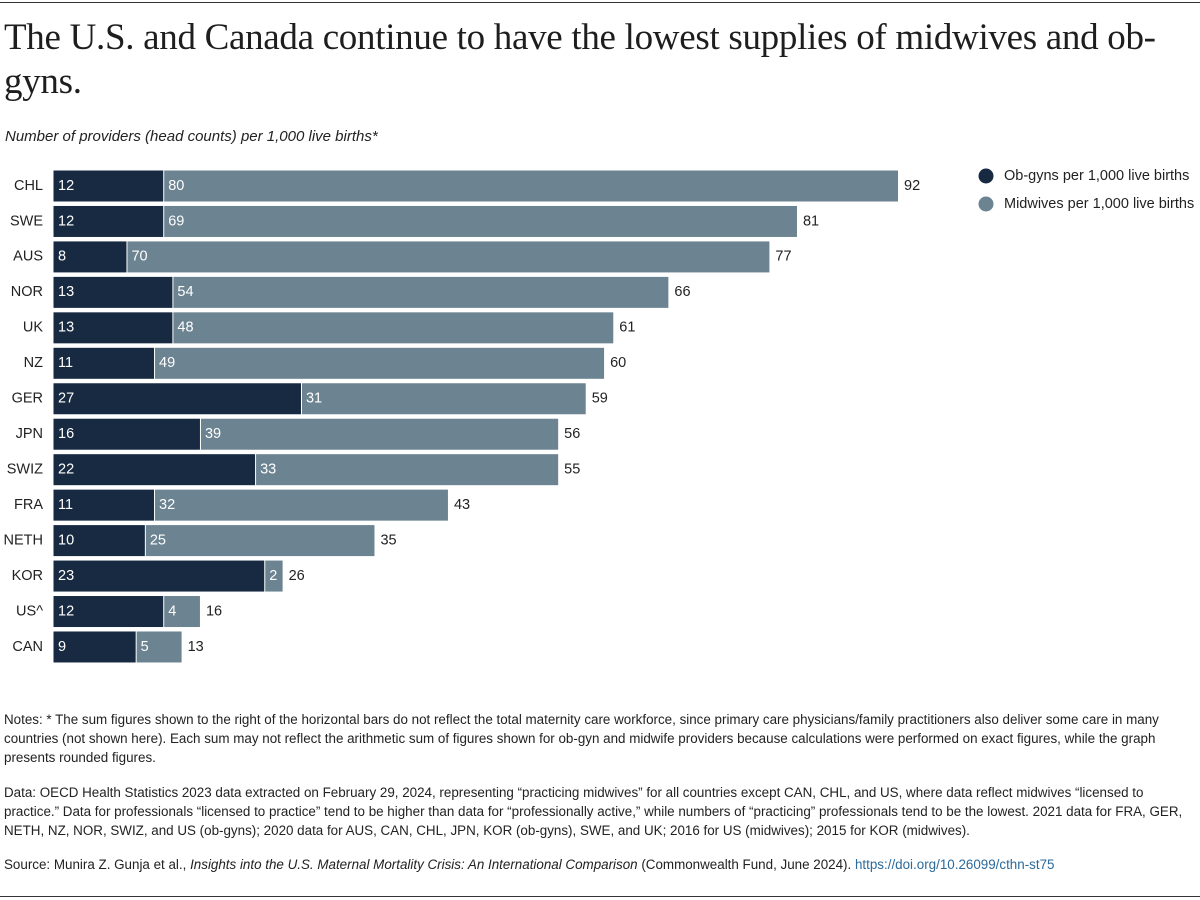 The image size is (1200, 900). What do you see at coordinates (196, 647) in the screenshot?
I see `total-label: 13` at bounding box center [196, 647].